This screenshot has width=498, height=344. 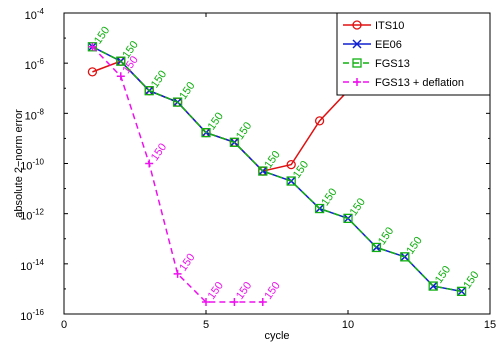 What do you see at coordinates (392, 64) in the screenshot?
I see `legend-label: FGS13` at bounding box center [392, 64].